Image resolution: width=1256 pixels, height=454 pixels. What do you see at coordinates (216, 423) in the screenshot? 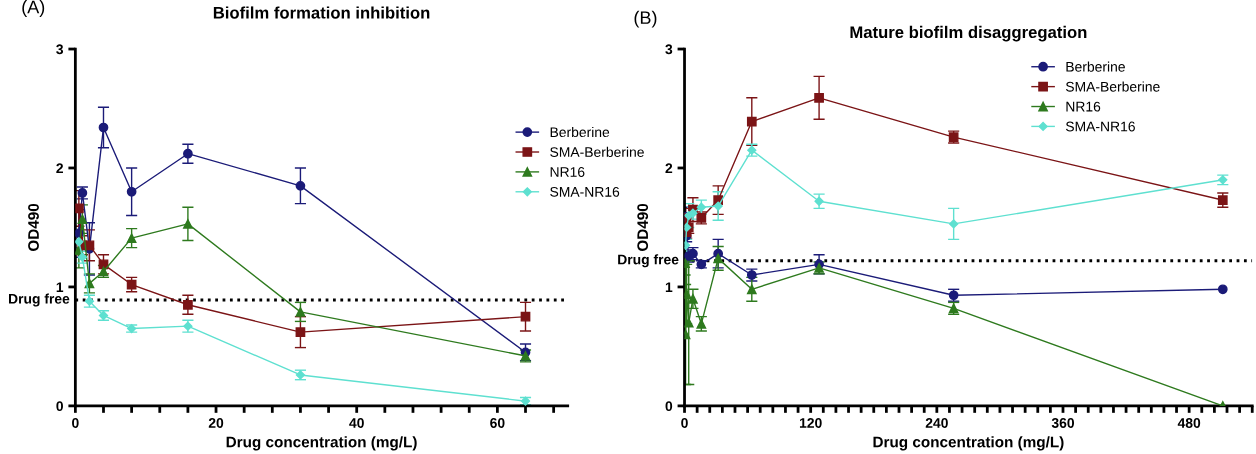
I see `x-tick-label: 20` at bounding box center [216, 423].